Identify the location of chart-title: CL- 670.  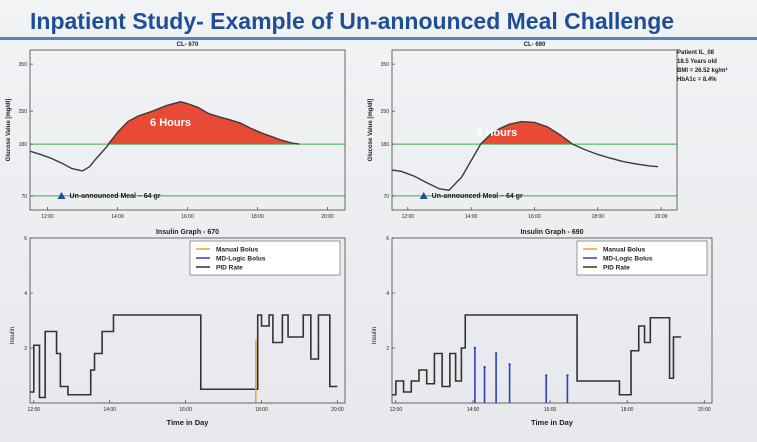
(188, 45).